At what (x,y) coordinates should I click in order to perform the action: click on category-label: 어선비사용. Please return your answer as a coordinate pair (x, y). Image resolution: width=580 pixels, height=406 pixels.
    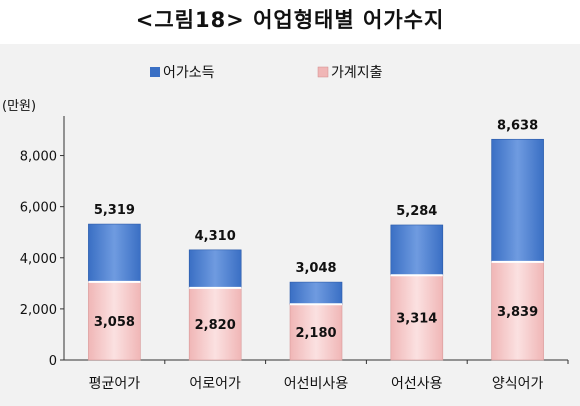
    Looking at the image, I should click on (316, 384).